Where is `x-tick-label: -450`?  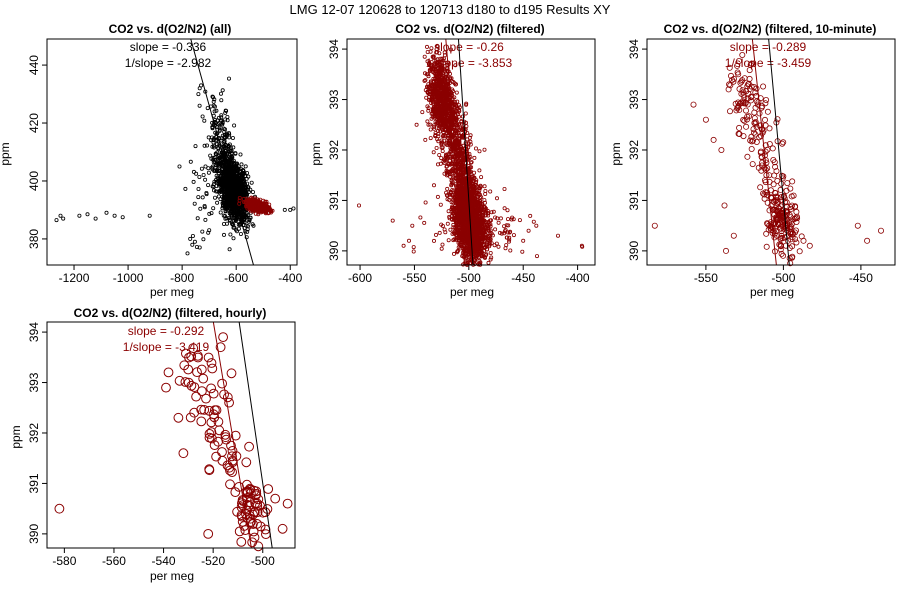 x-tick-label: -450 is located at coordinates (523, 278).